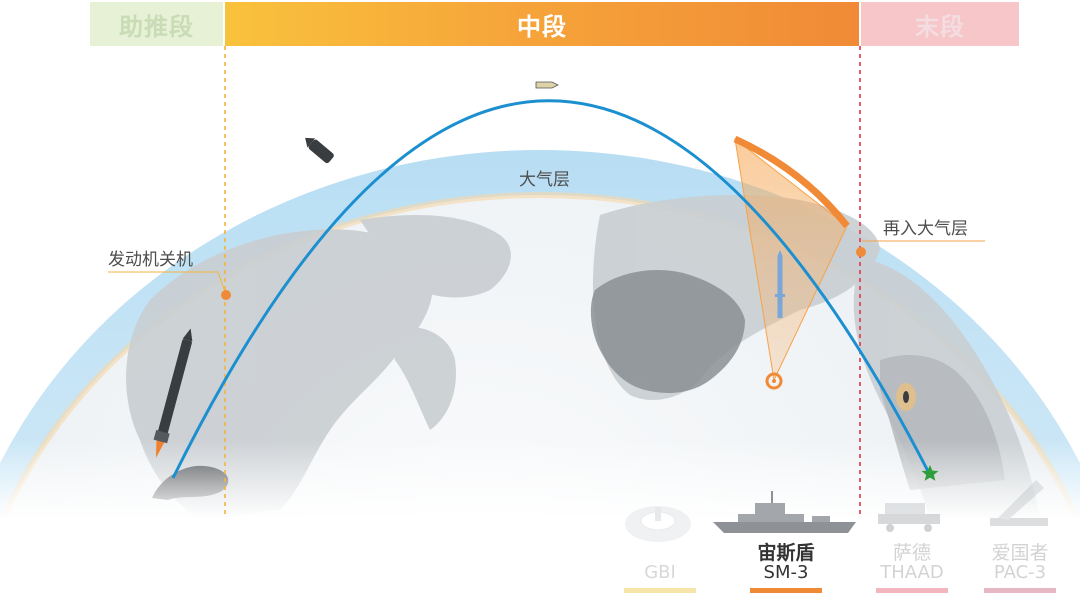  Describe the element at coordinates (791, 182) in the screenshot. I see `intercept-segment` at that location.